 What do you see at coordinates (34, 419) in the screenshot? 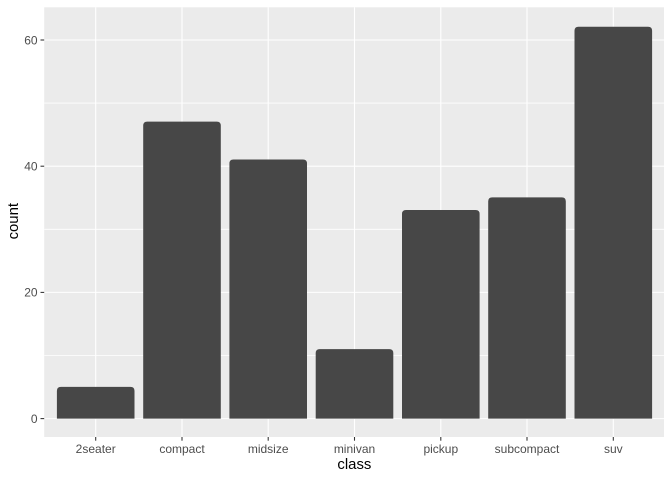
I see `svg-text: 0` at bounding box center [34, 419].